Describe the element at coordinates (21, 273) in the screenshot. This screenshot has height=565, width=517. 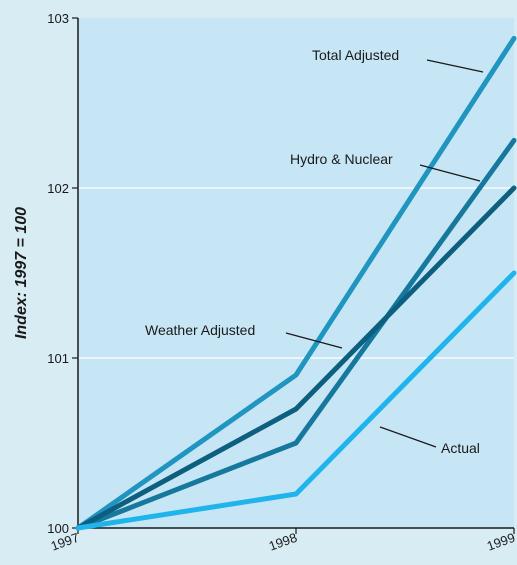
I see `y-axis-title: Index: 1997 = 100` at that location.